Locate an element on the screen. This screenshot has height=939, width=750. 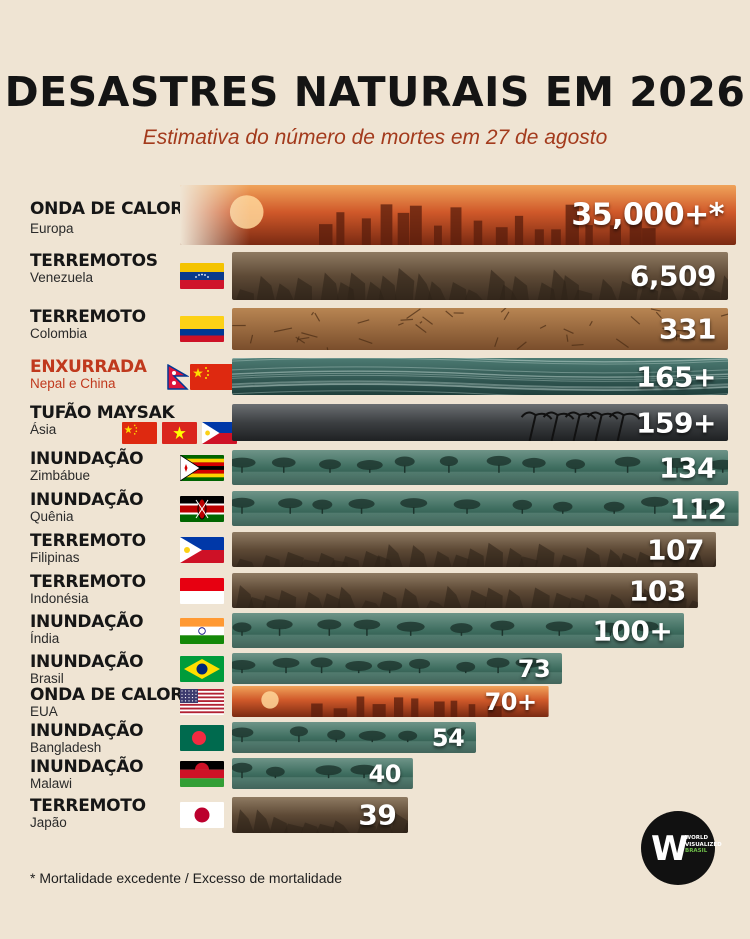
location-label: Malawi is located at coordinates (51, 783).